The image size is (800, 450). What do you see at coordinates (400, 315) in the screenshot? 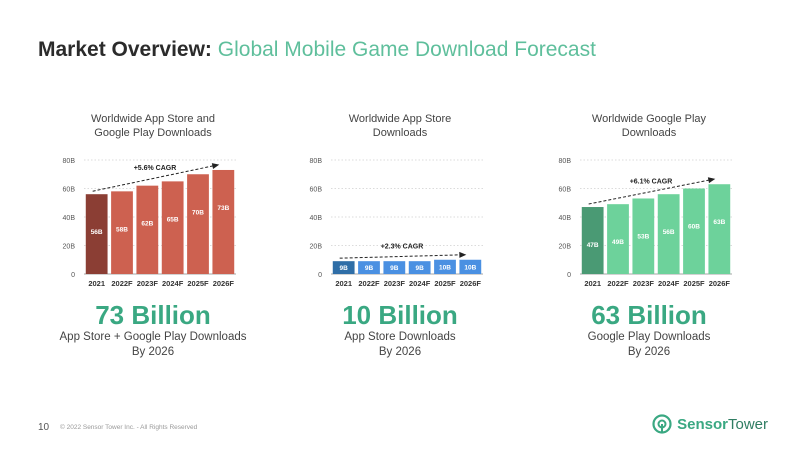
I see `headline-value: 10 Billion` at bounding box center [400, 315].